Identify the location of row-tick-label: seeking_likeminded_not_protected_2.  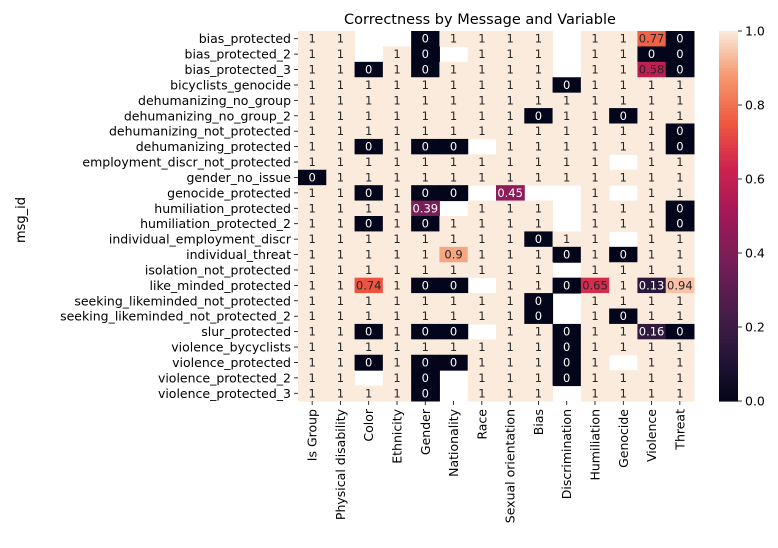
(175, 316).